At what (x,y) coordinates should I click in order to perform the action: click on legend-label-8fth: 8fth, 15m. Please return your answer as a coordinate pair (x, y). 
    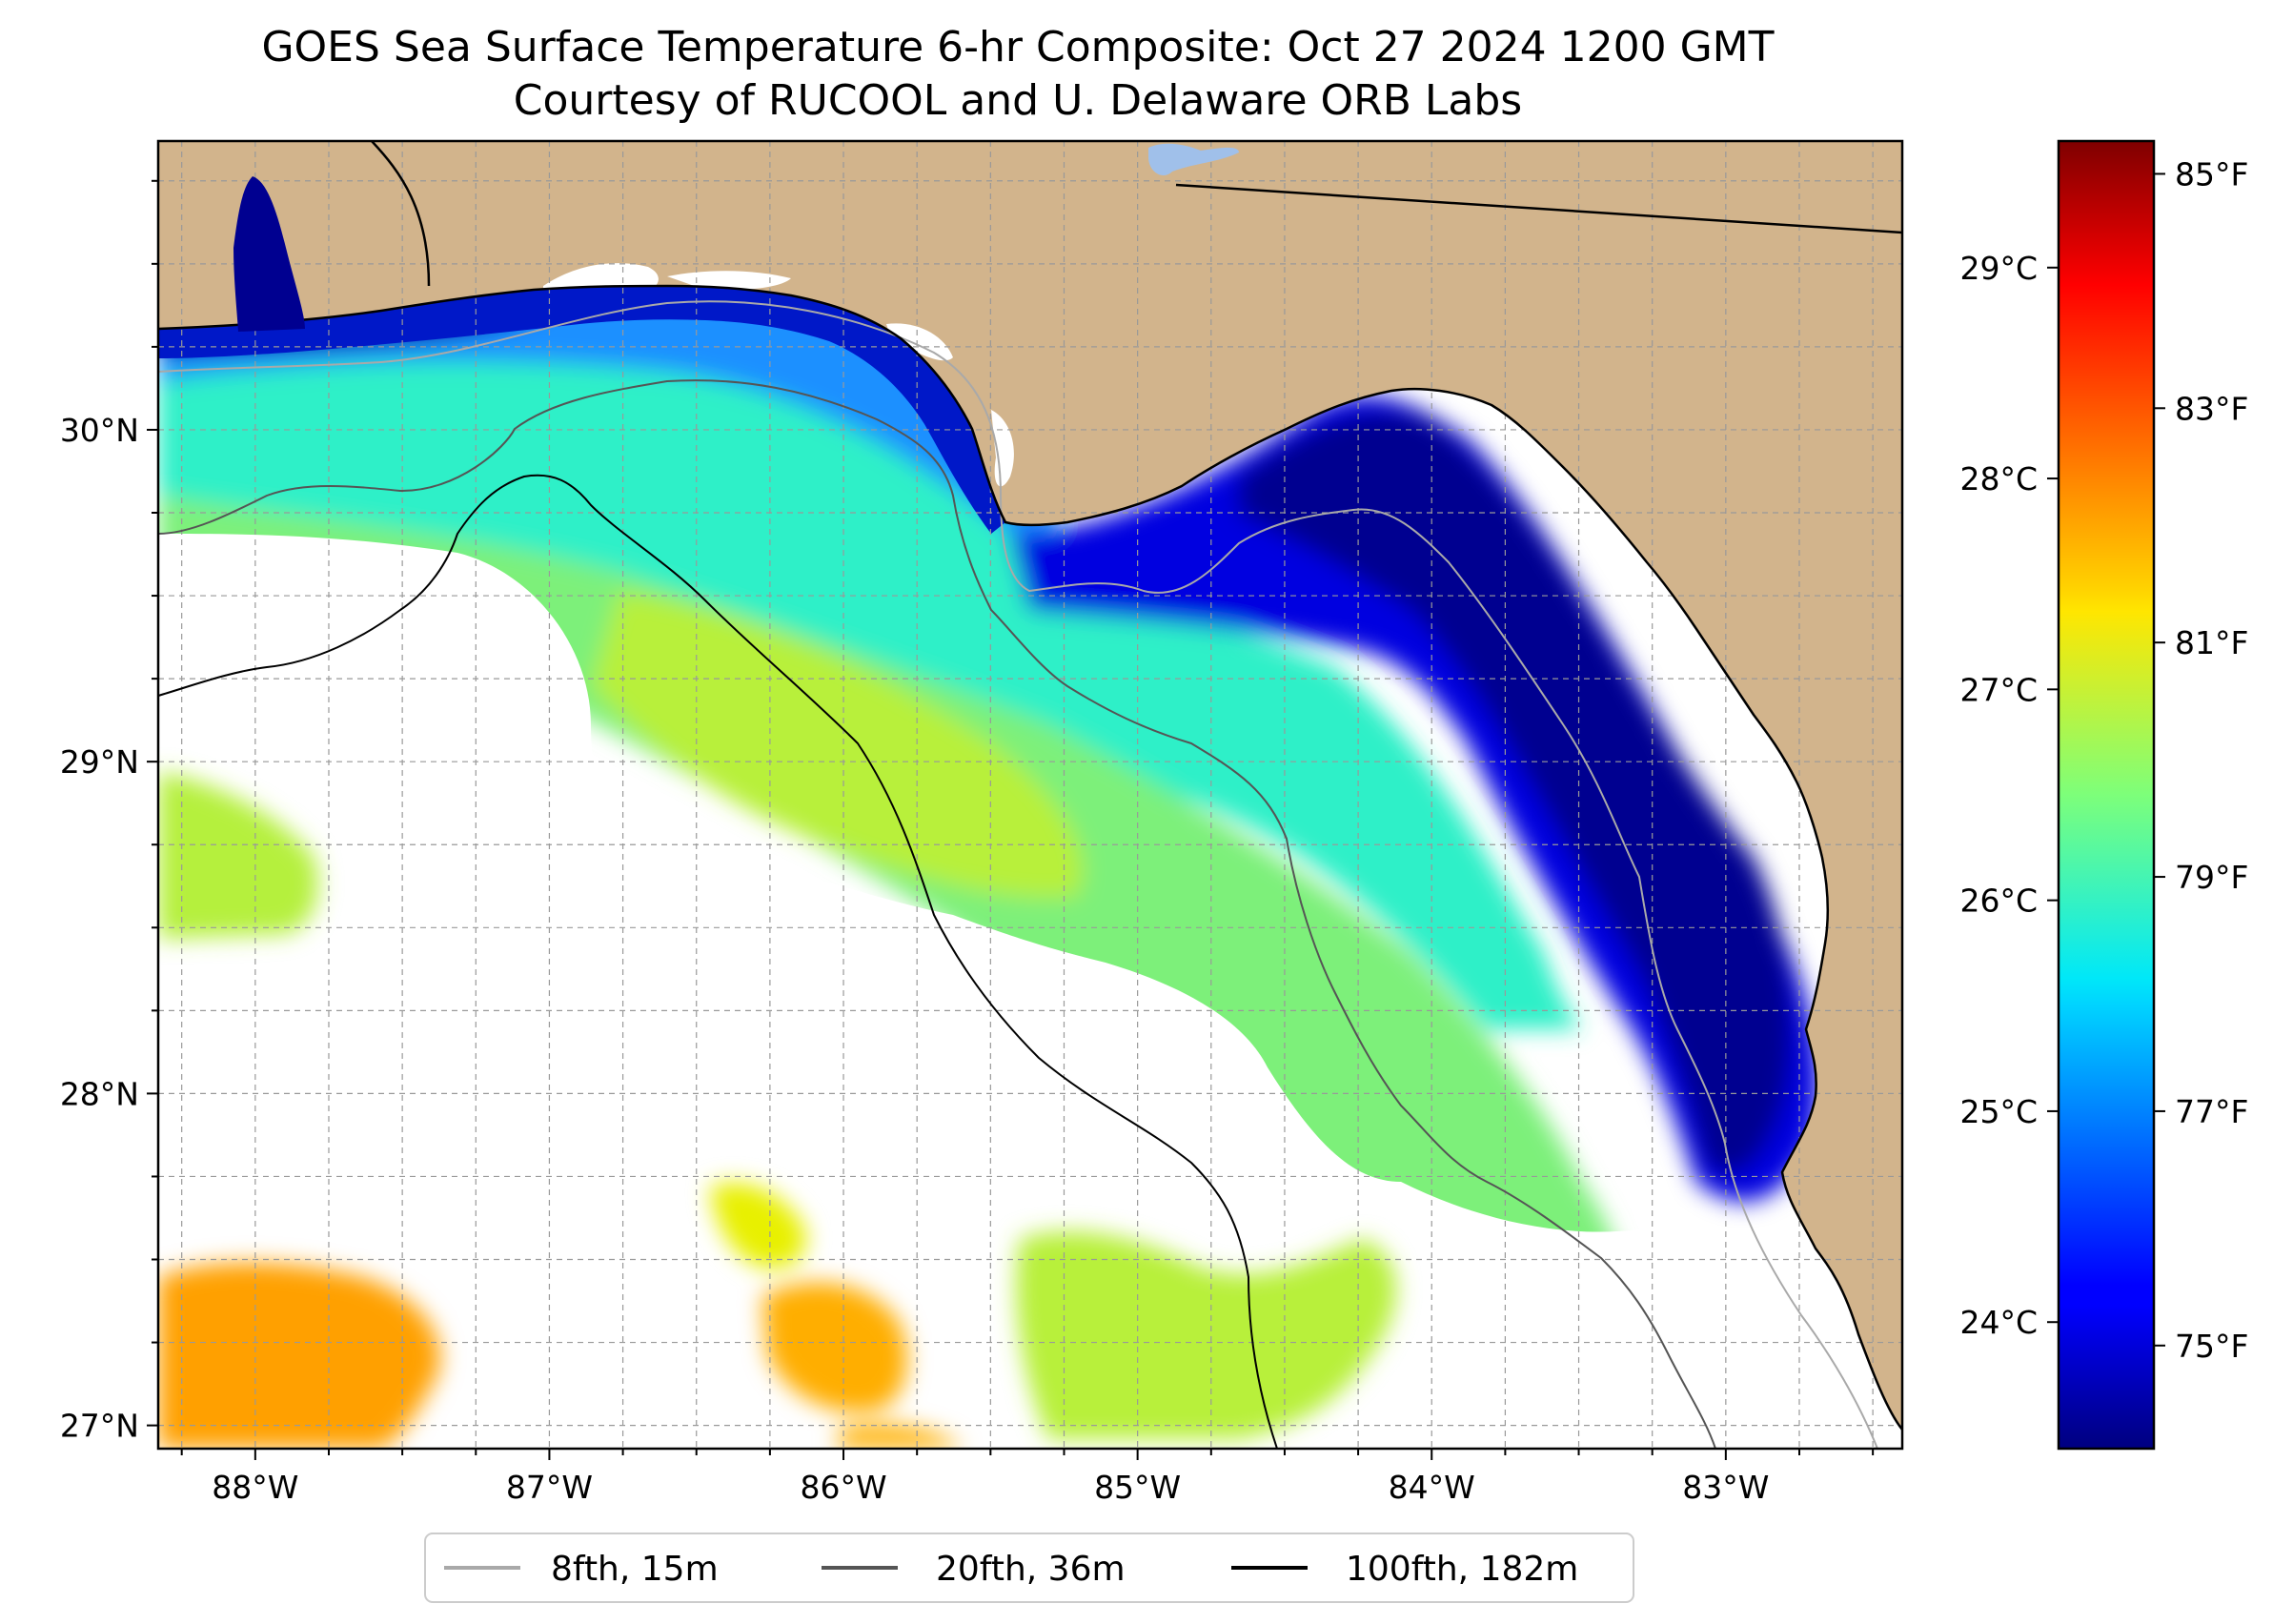
    Looking at the image, I should click on (635, 1569).